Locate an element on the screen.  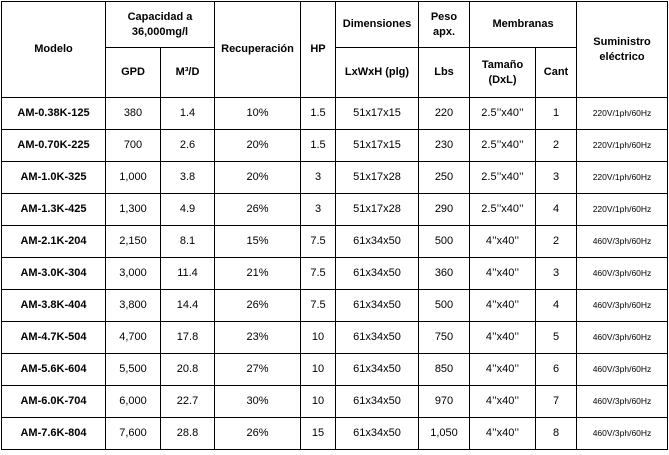
cell-recuperacion: 10% is located at coordinates (257, 113).